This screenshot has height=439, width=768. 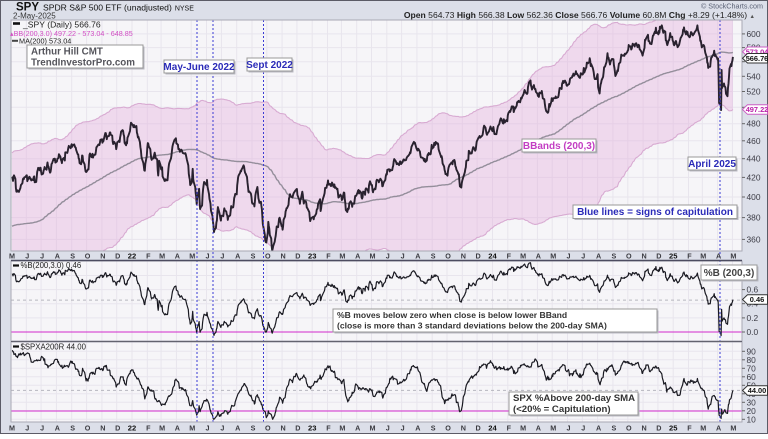 What do you see at coordinates (61, 24) in the screenshot?
I see `svg-text: _SPY (Daily) 566.76` at bounding box center [61, 24].